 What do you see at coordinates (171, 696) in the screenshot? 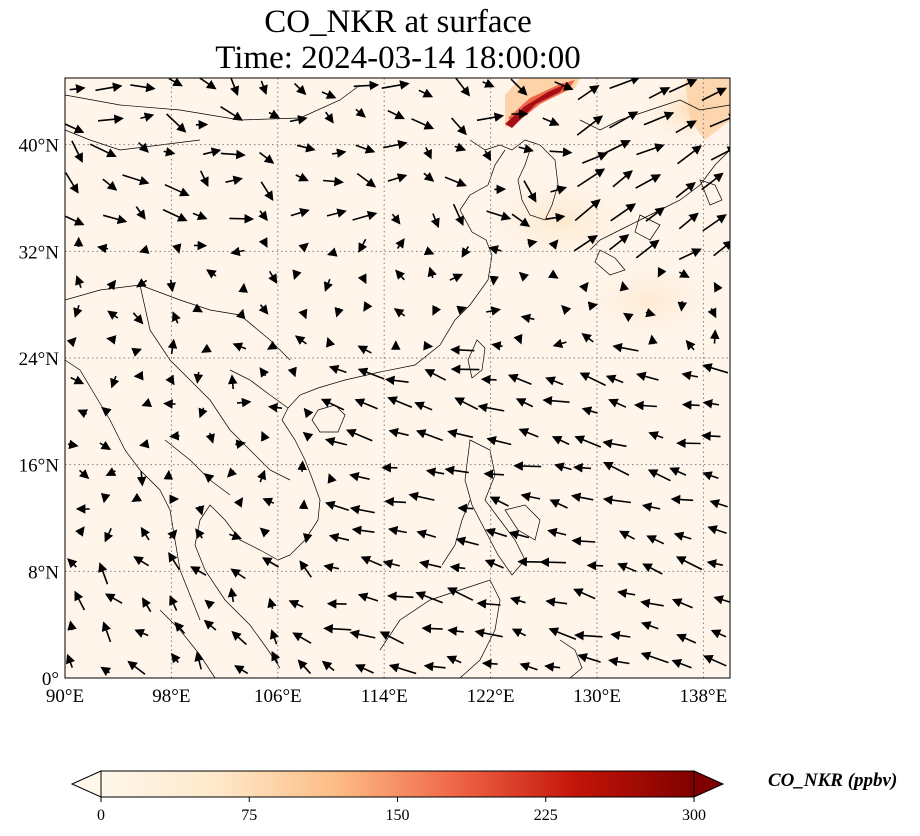
I see `x-tick-label: 98°E` at bounding box center [171, 696].